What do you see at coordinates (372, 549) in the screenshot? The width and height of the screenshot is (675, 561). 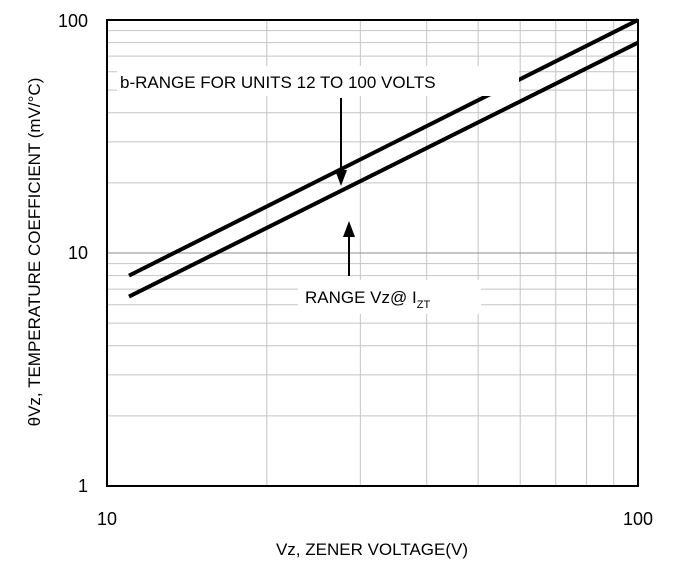 I see `x-axis-title: Vz, ZENER VOLTAGE(V)` at bounding box center [372, 549].